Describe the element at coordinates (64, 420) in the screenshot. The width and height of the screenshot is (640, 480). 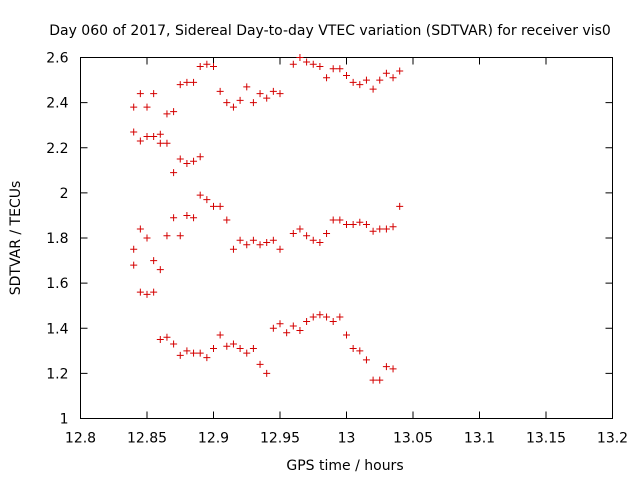
I see `y-tick-label: 1` at that location.